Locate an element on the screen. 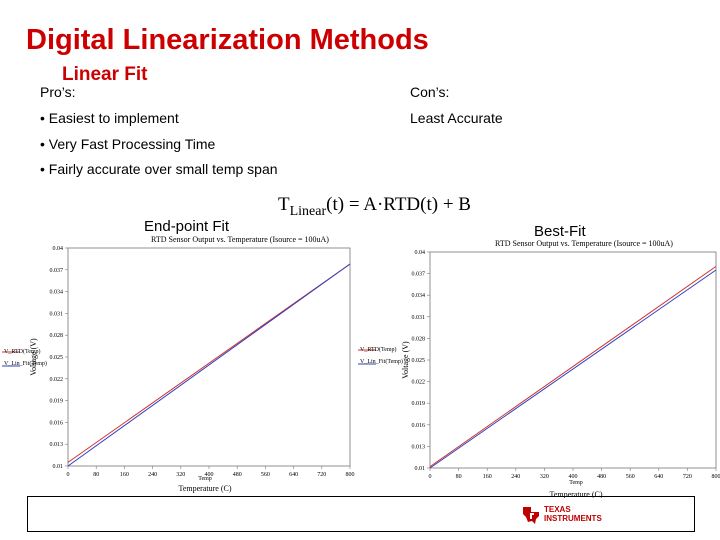 Image resolution: width=720 pixels, height=540 pixels. pros-label: Pro’s: is located at coordinates (58, 92).